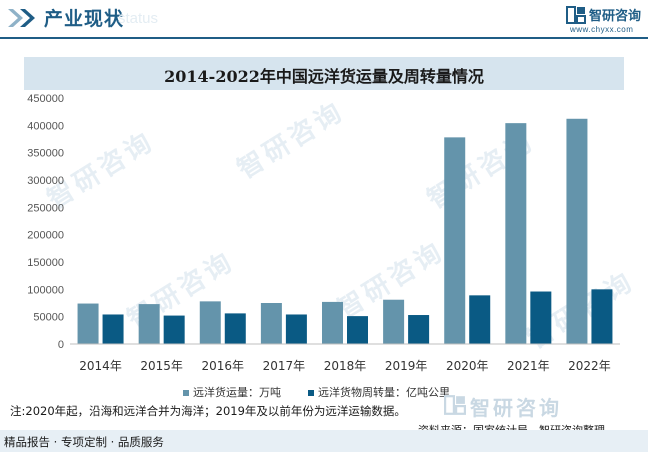  What do you see at coordinates (384, 392) in the screenshot?
I see `legend-label-series2: 远洋货物周转量：亿吨公里` at bounding box center [384, 392].